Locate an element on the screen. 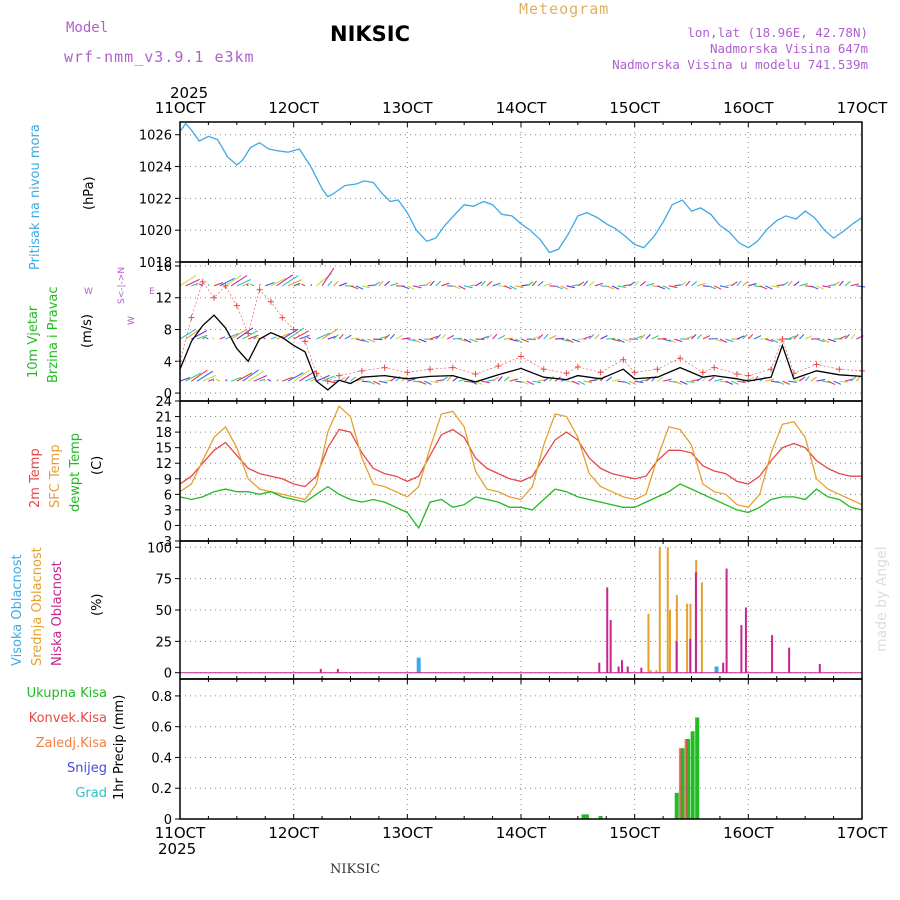 The height and width of the screenshot is (900, 900). y-tick-label: 16 is located at coordinates (163, 267).